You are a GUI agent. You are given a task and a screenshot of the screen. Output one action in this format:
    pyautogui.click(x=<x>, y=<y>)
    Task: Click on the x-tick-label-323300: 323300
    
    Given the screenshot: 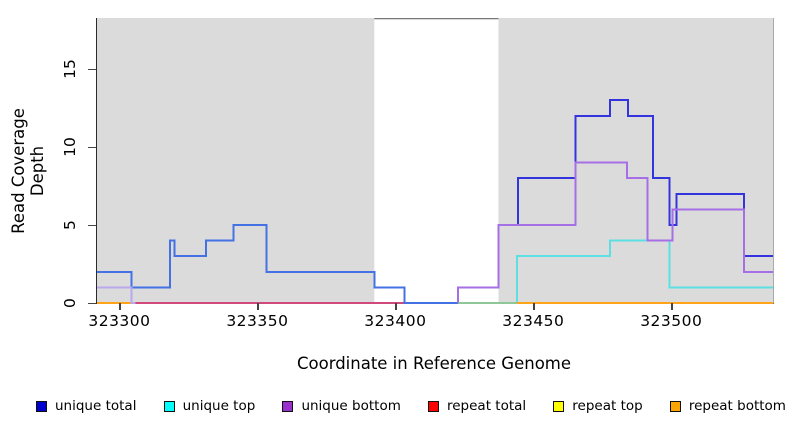 What is the action you would take?
    pyautogui.click(x=119, y=321)
    